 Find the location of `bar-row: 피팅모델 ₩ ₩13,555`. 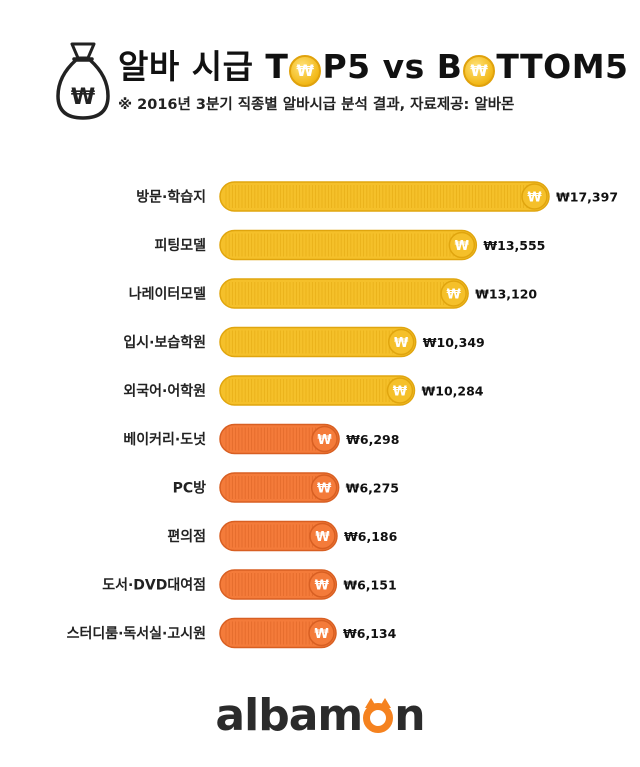

bar-row: 피팅모델 ₩ ₩13,555 is located at coordinates (349, 245).